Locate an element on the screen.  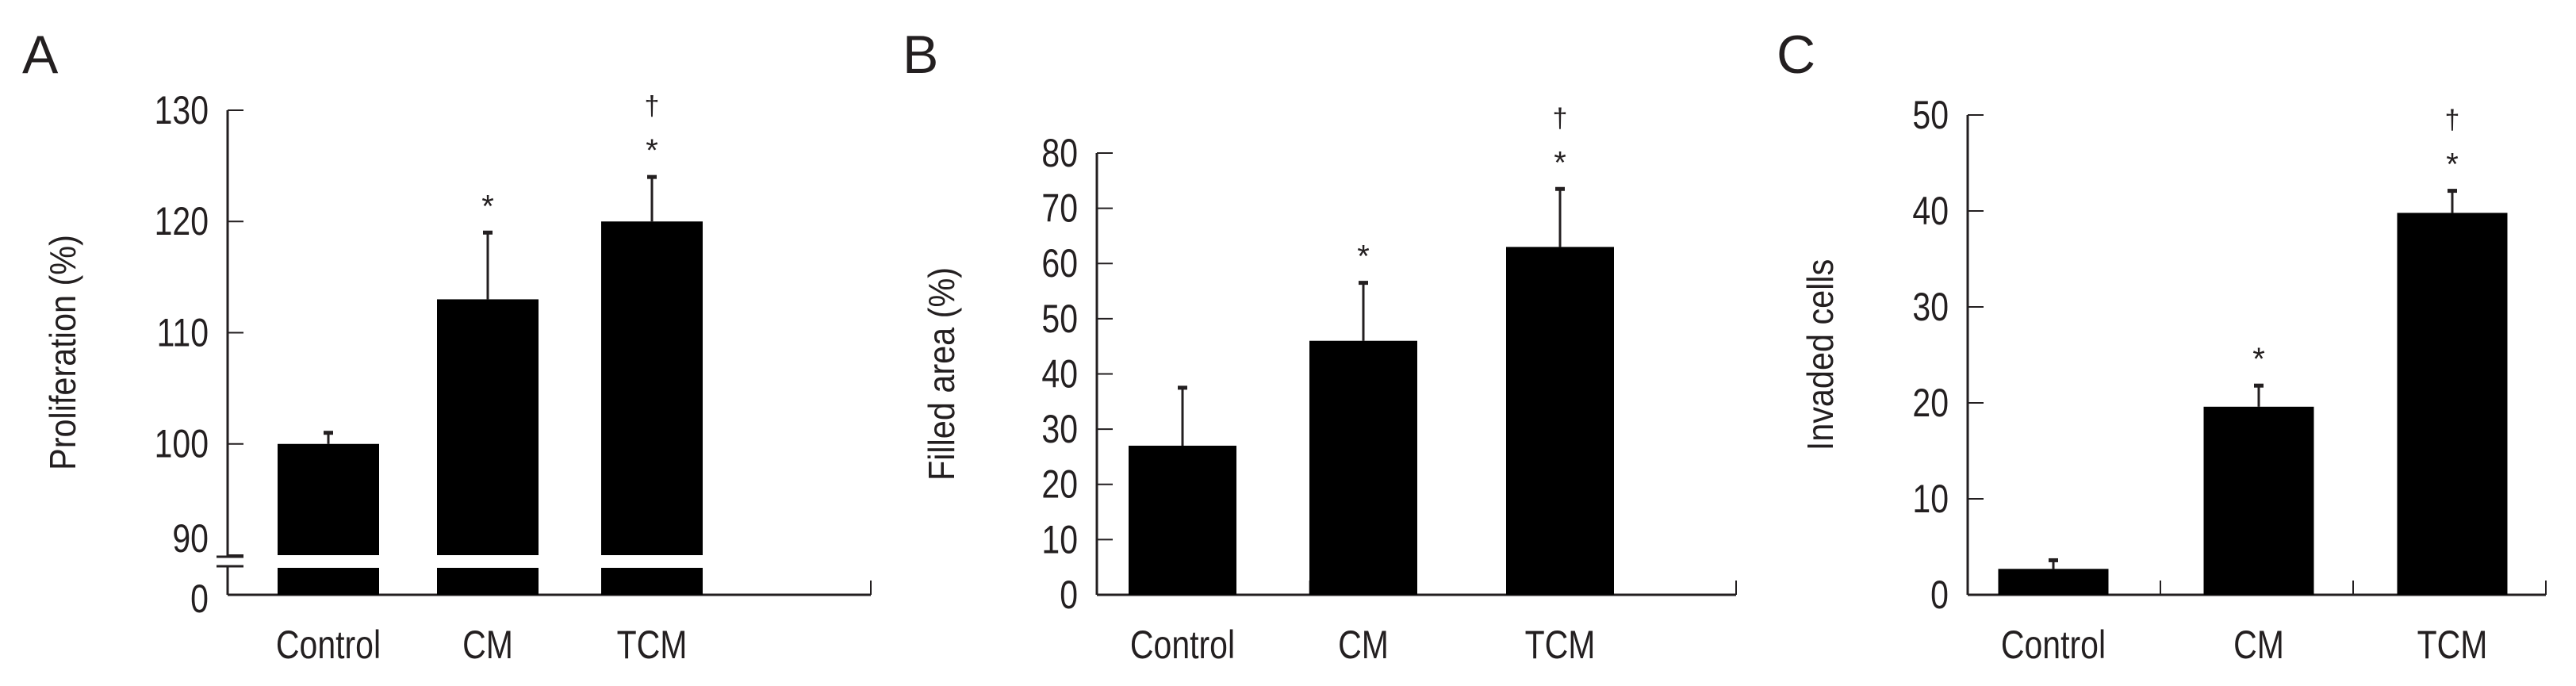
y-tick-label: 130 is located at coordinates (182, 110).